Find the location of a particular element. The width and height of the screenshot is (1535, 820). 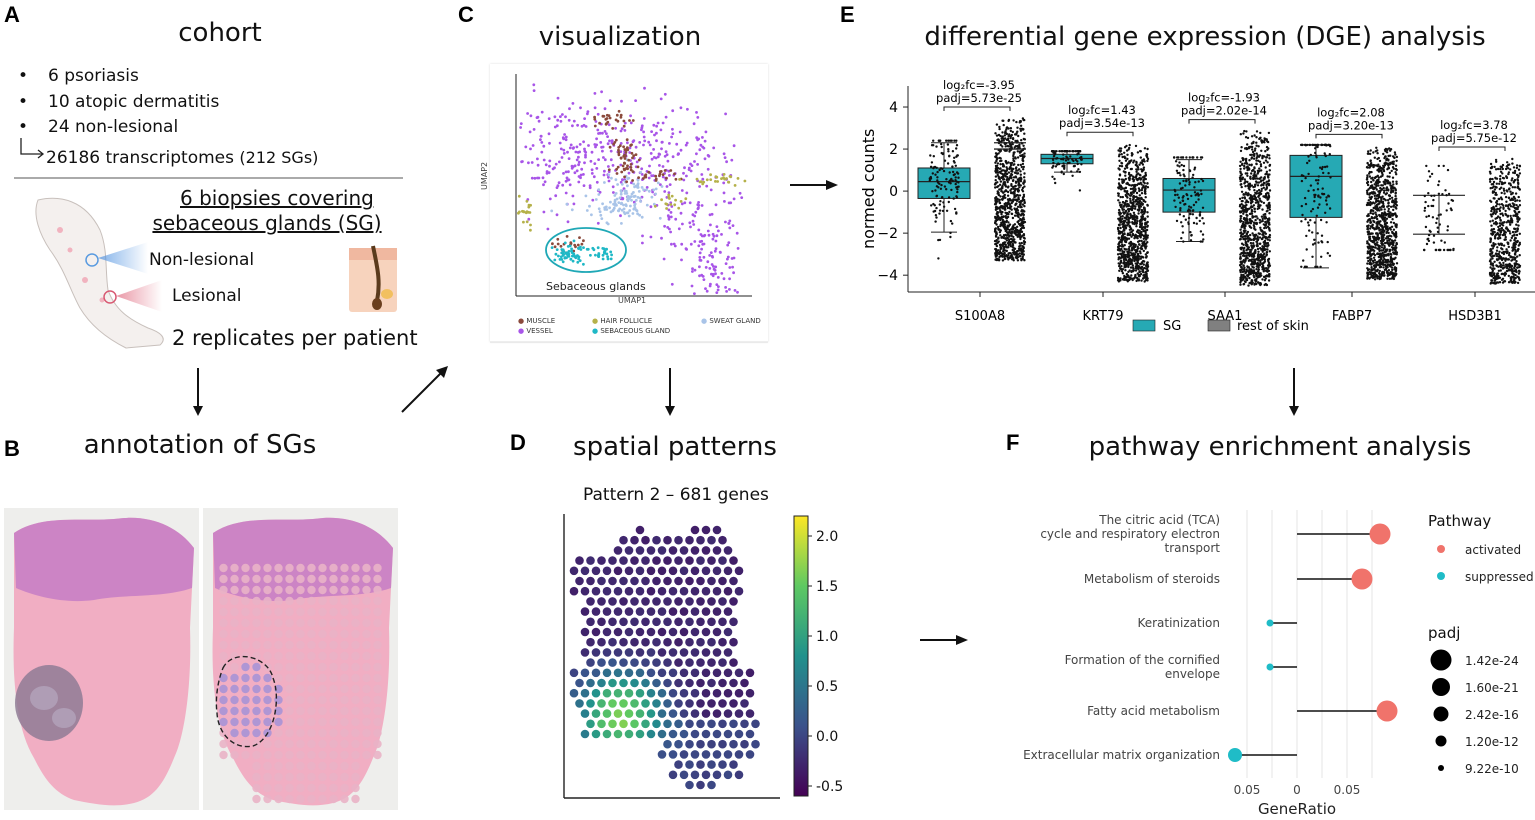

spatial-pattern-plot: 2.01.51.00.50.0-0.5 is located at coordinates (703, 656).